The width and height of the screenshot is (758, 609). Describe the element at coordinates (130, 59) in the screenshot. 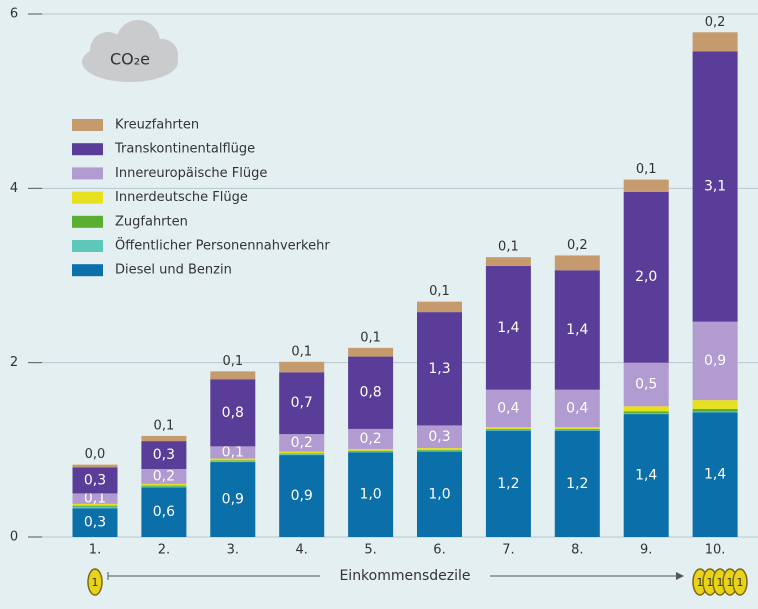

I see `badge: CO₂e` at that location.